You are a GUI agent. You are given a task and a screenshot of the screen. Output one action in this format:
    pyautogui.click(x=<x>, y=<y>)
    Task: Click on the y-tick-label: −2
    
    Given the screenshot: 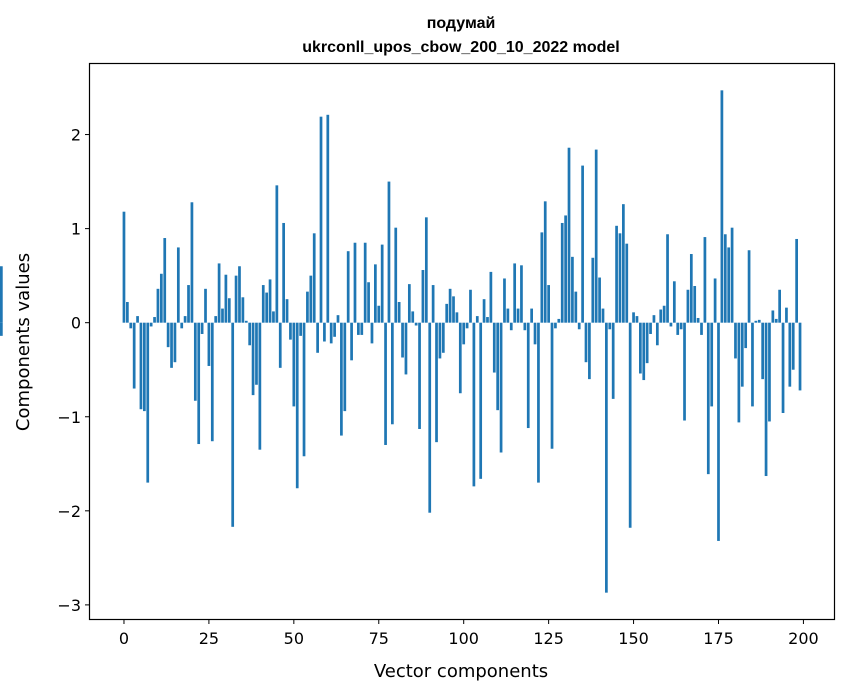 What is the action you would take?
    pyautogui.click(x=69, y=511)
    